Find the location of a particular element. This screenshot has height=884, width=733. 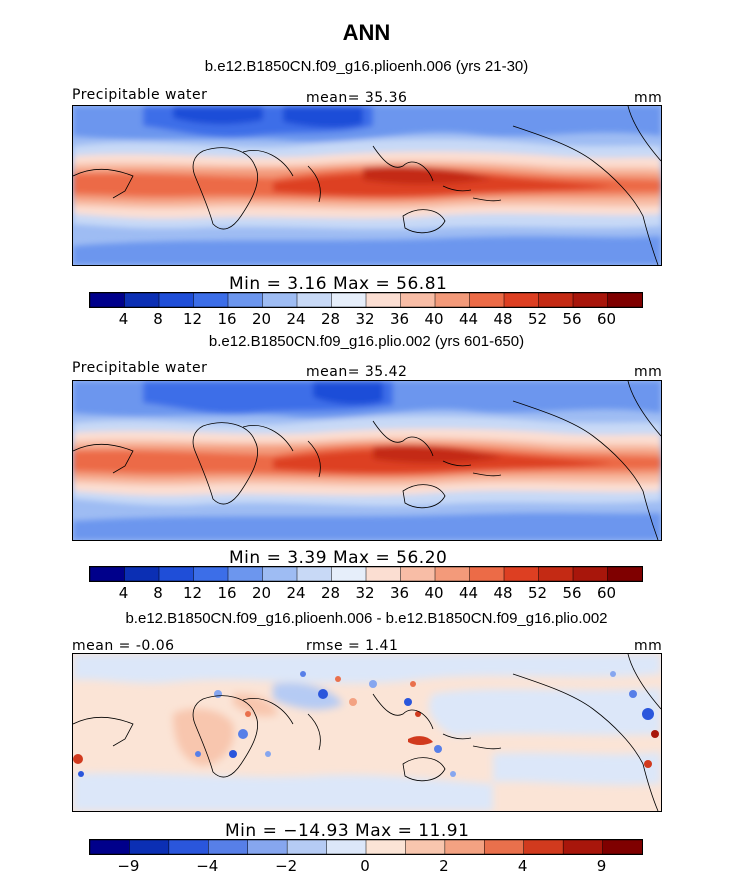

panel-1-colorbar-tick-label: 44 is located at coordinates (468, 319).